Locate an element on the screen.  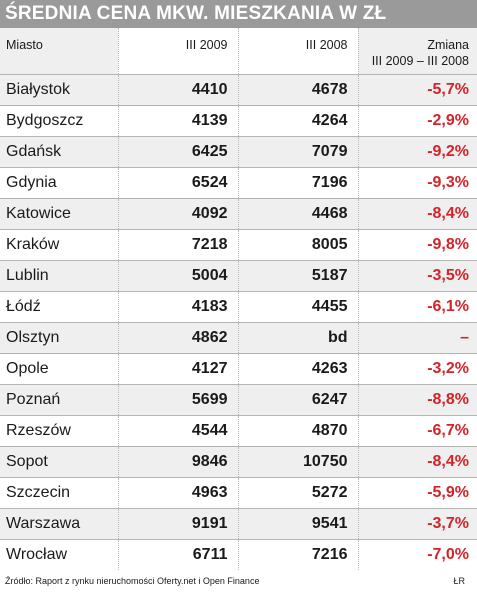
table-row: Poznań 5699 6247 -8,8% is located at coordinates (238, 399).